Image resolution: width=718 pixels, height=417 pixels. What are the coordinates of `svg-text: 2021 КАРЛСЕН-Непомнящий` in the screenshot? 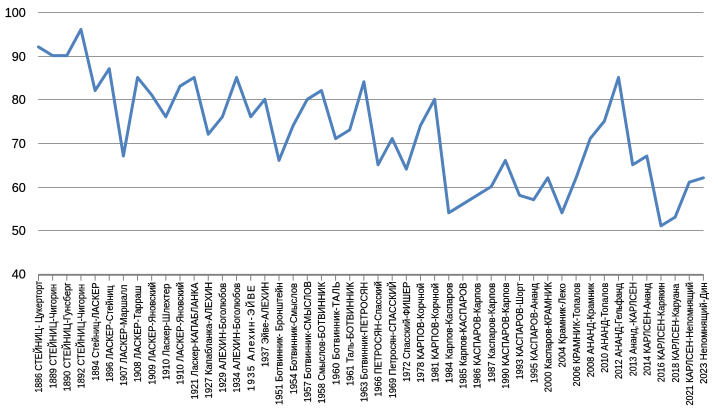 It's located at (690, 343).